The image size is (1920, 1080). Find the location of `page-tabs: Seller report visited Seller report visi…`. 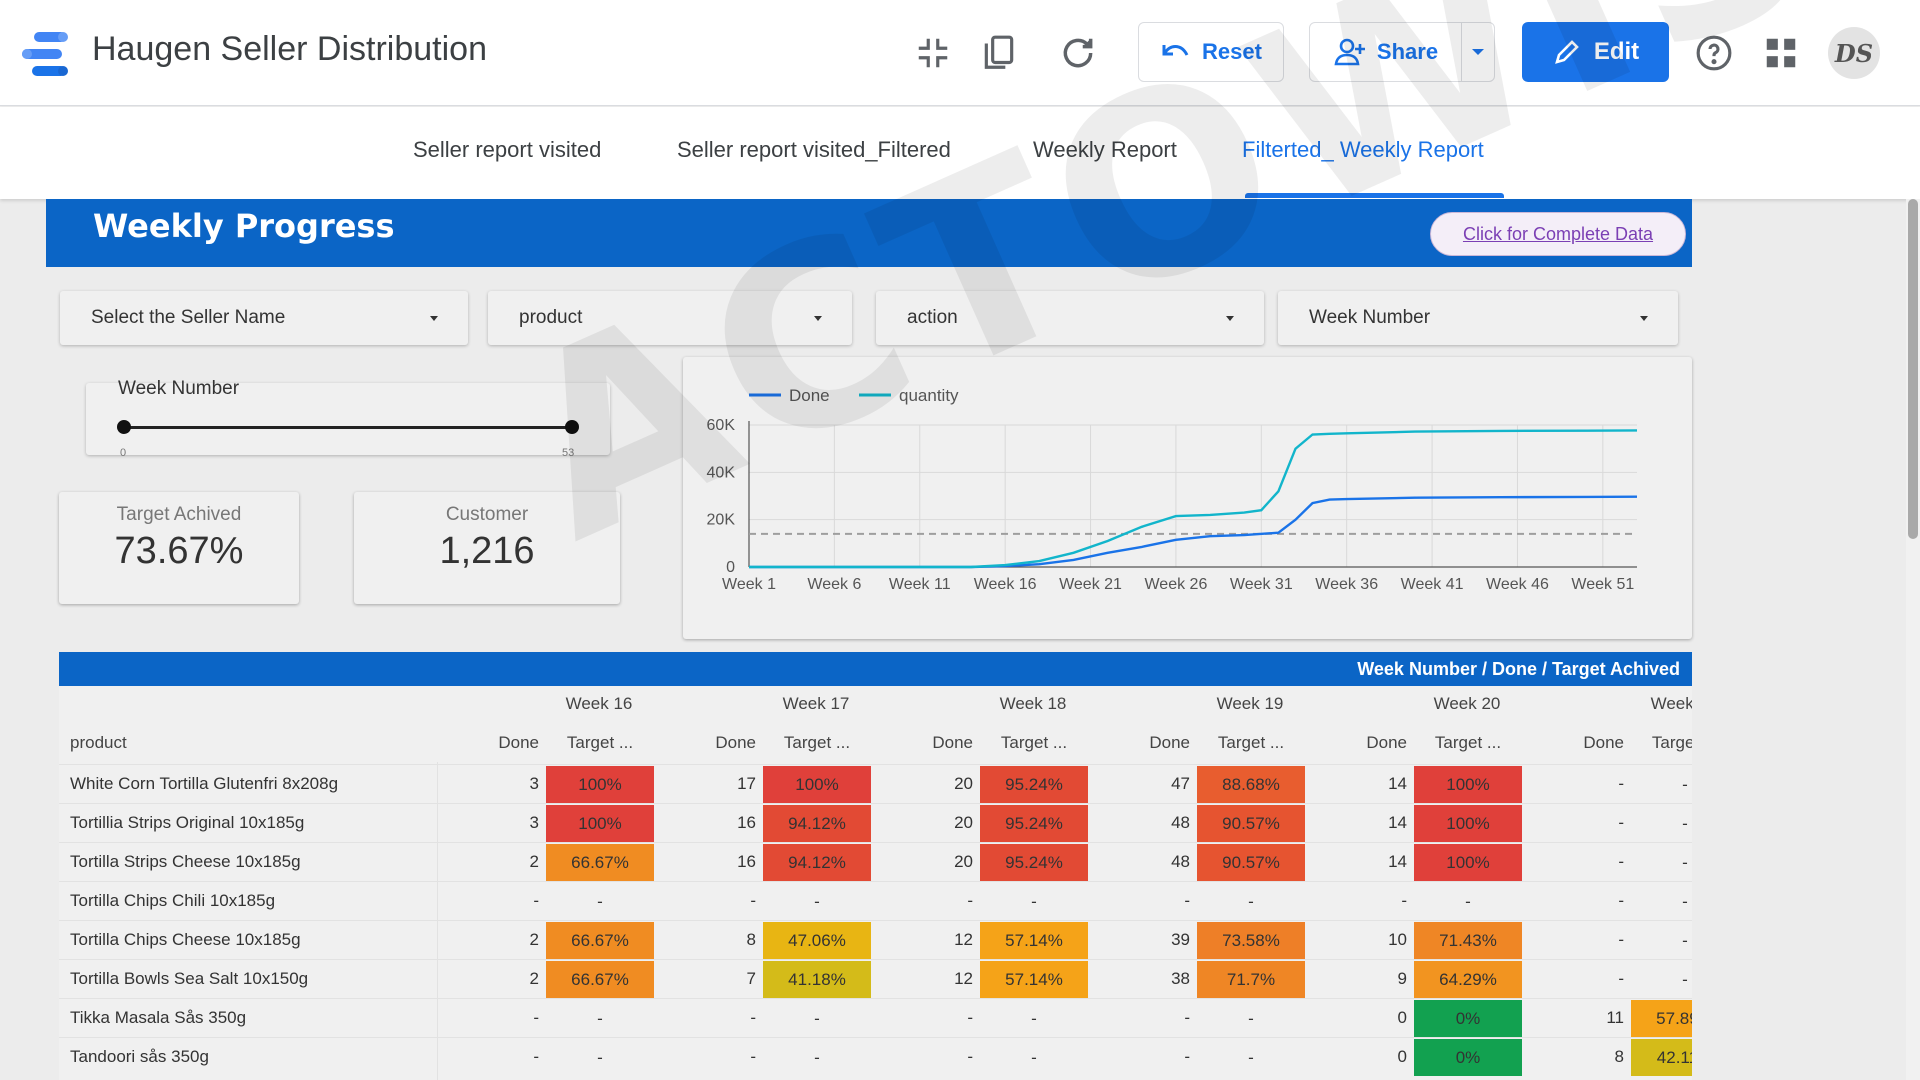

page-tabs: Seller report visited Seller report visi… is located at coordinates (960, 153).